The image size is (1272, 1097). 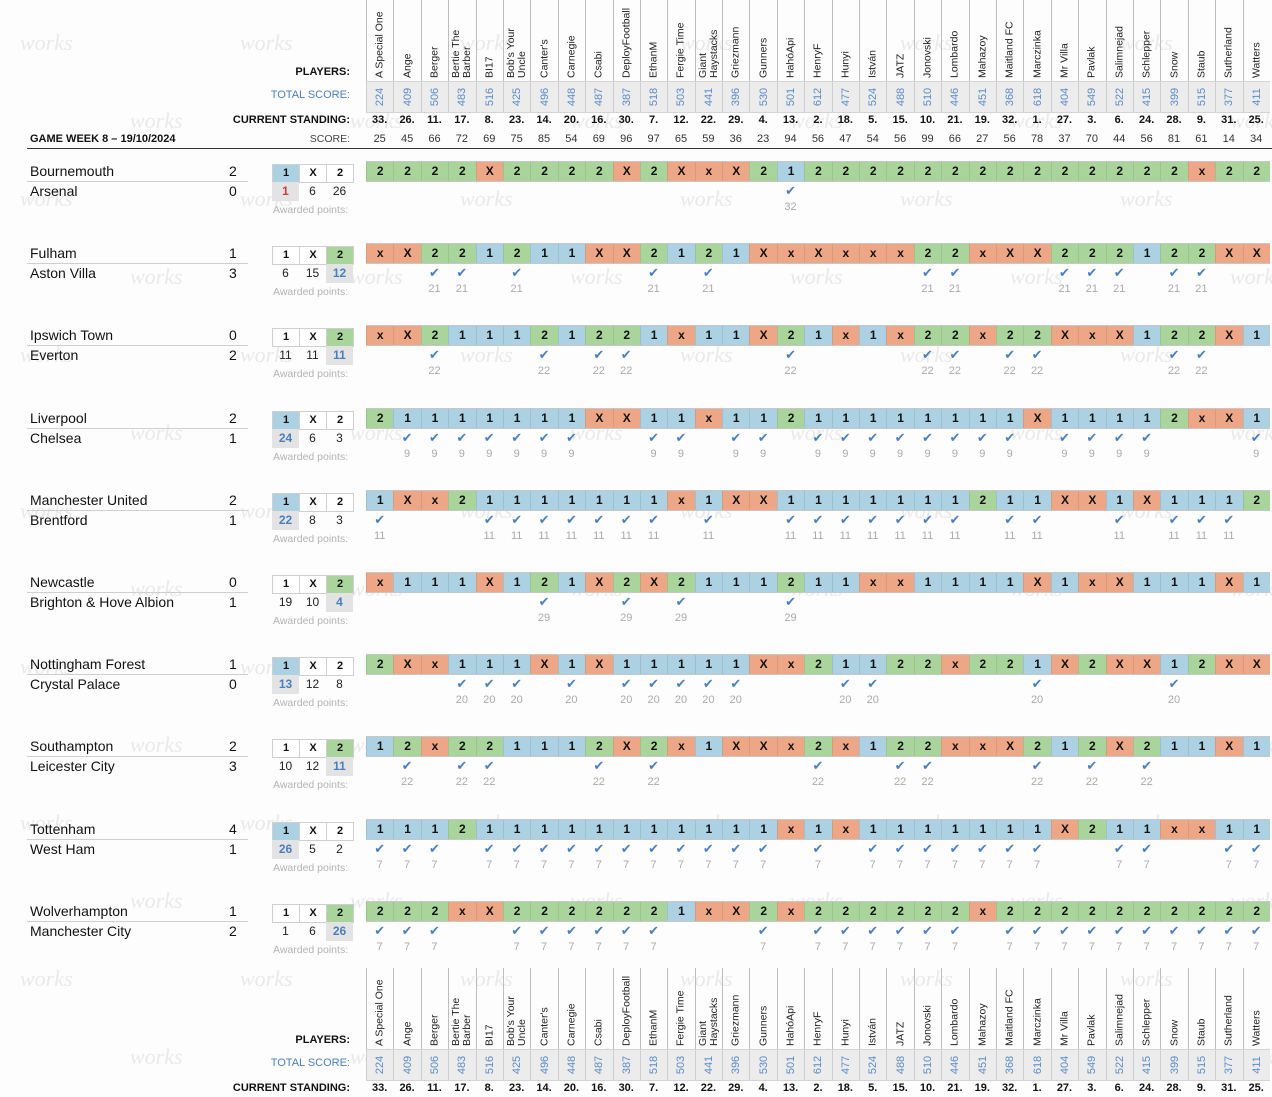 I want to click on player-column: Maitland FC, so click(x=1009, y=1008).